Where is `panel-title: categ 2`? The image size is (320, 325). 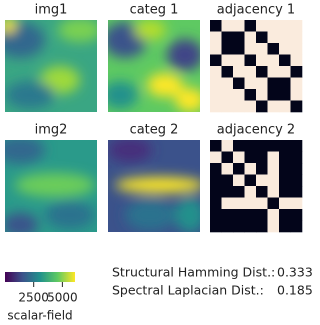 panel-title: categ 2 is located at coordinates (154, 130).